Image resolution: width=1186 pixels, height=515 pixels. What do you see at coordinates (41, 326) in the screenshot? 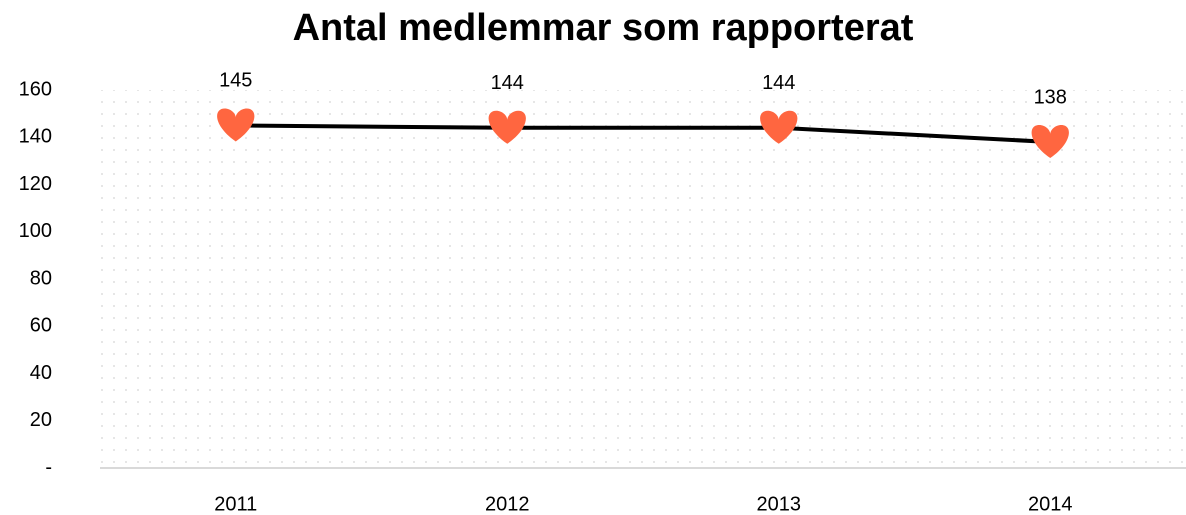
I see `y-tick-label: 60` at bounding box center [41, 326].